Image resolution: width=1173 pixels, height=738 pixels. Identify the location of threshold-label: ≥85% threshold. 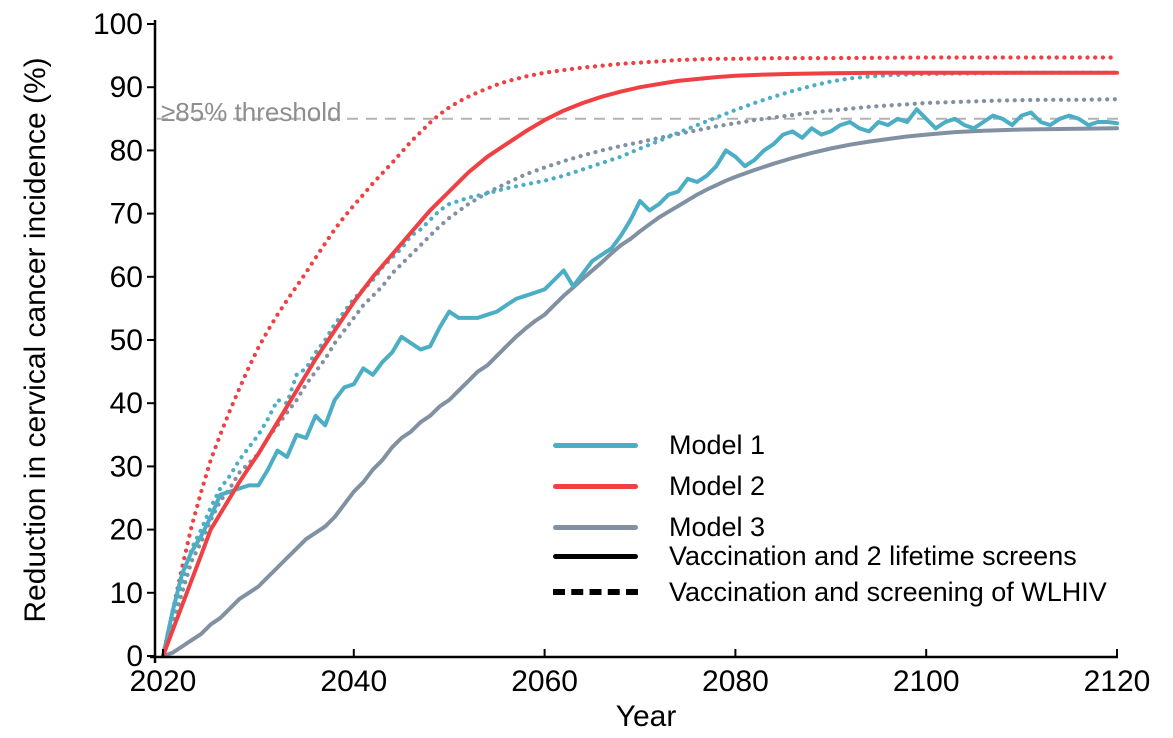
(251, 112).